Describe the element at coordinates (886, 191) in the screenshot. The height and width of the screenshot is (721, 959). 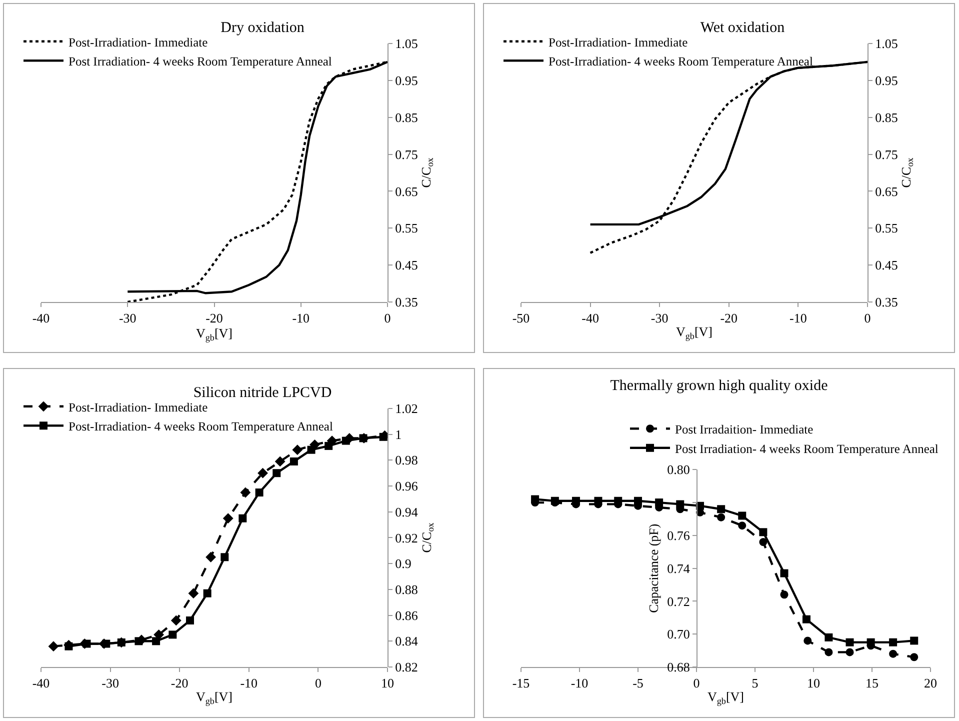
I see `y-tick-label: 0.65` at that location.